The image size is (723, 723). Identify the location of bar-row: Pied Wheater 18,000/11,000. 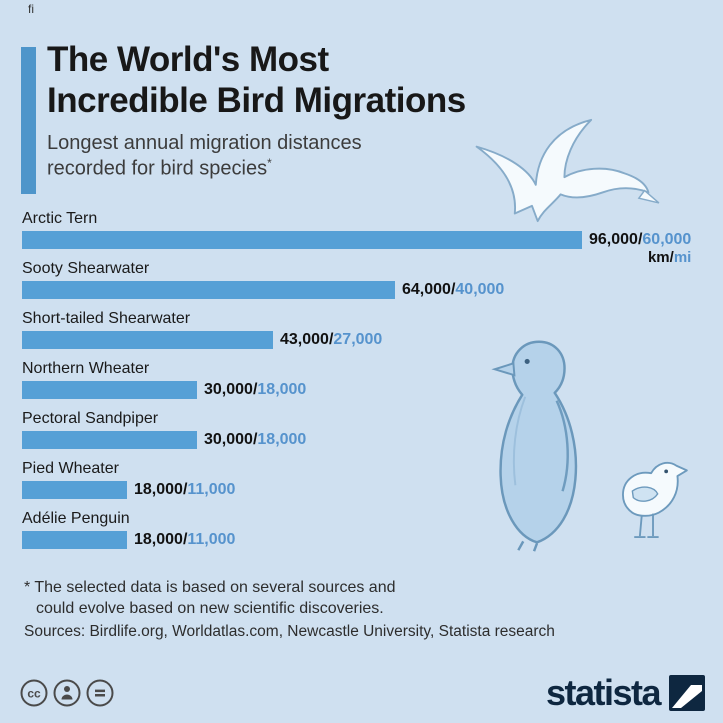
(364, 483).